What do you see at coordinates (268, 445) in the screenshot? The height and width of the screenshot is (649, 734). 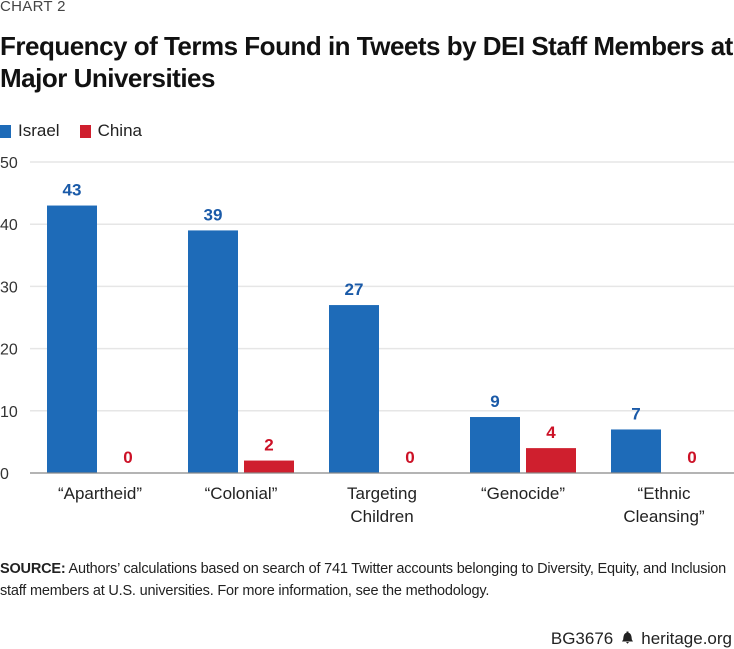 I see `data-label-china: 2` at bounding box center [268, 445].